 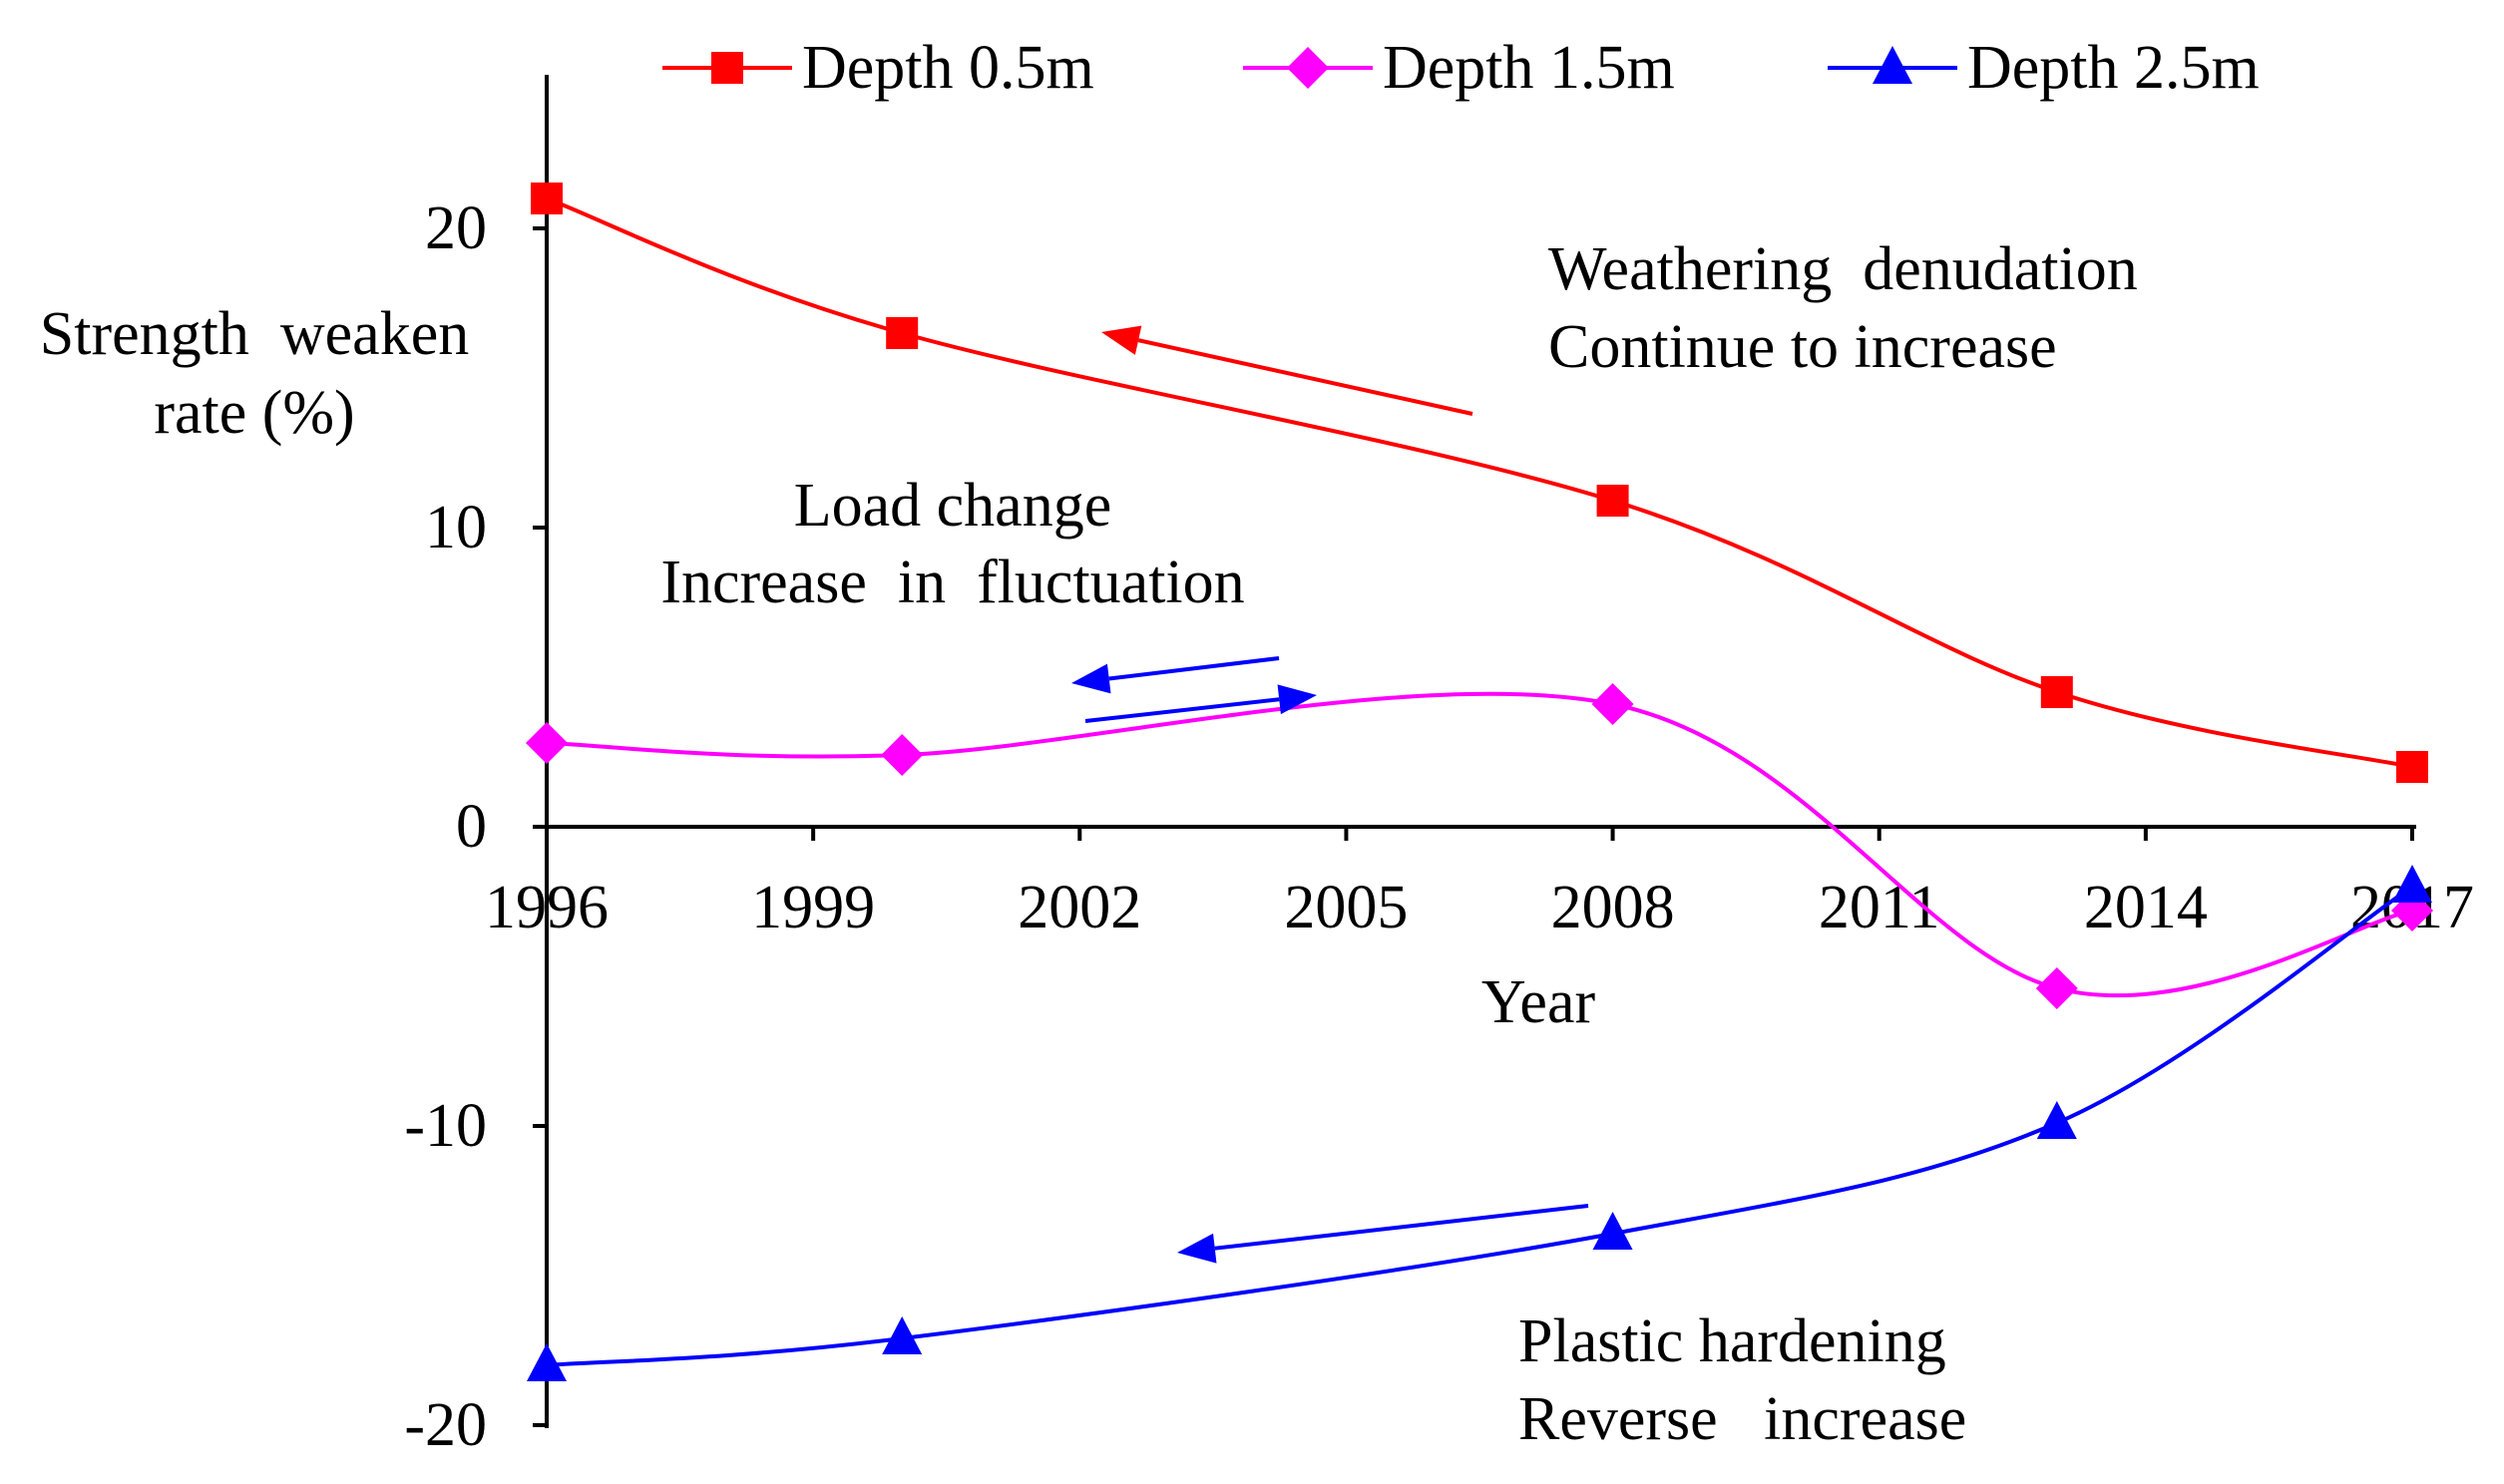 What do you see at coordinates (254, 413) in the screenshot?
I see `y-axis-title: rate (%)` at bounding box center [254, 413].